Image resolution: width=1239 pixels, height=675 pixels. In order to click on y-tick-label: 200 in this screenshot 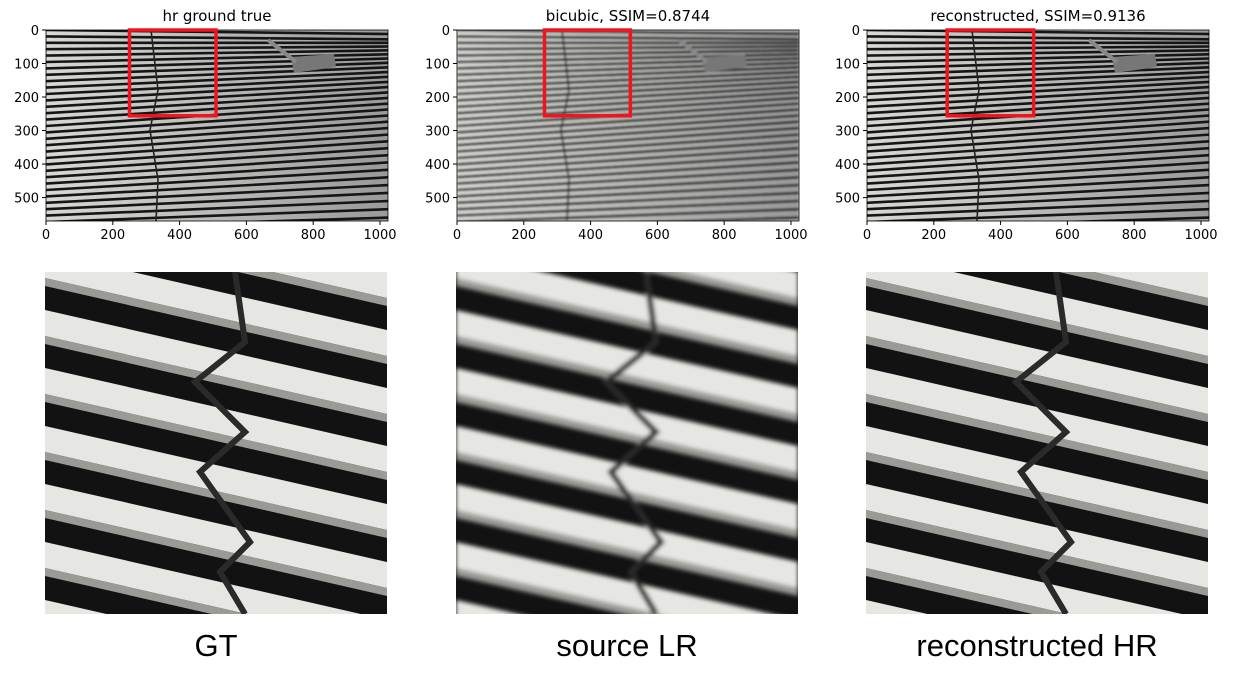, I will do `click(437, 98)`.